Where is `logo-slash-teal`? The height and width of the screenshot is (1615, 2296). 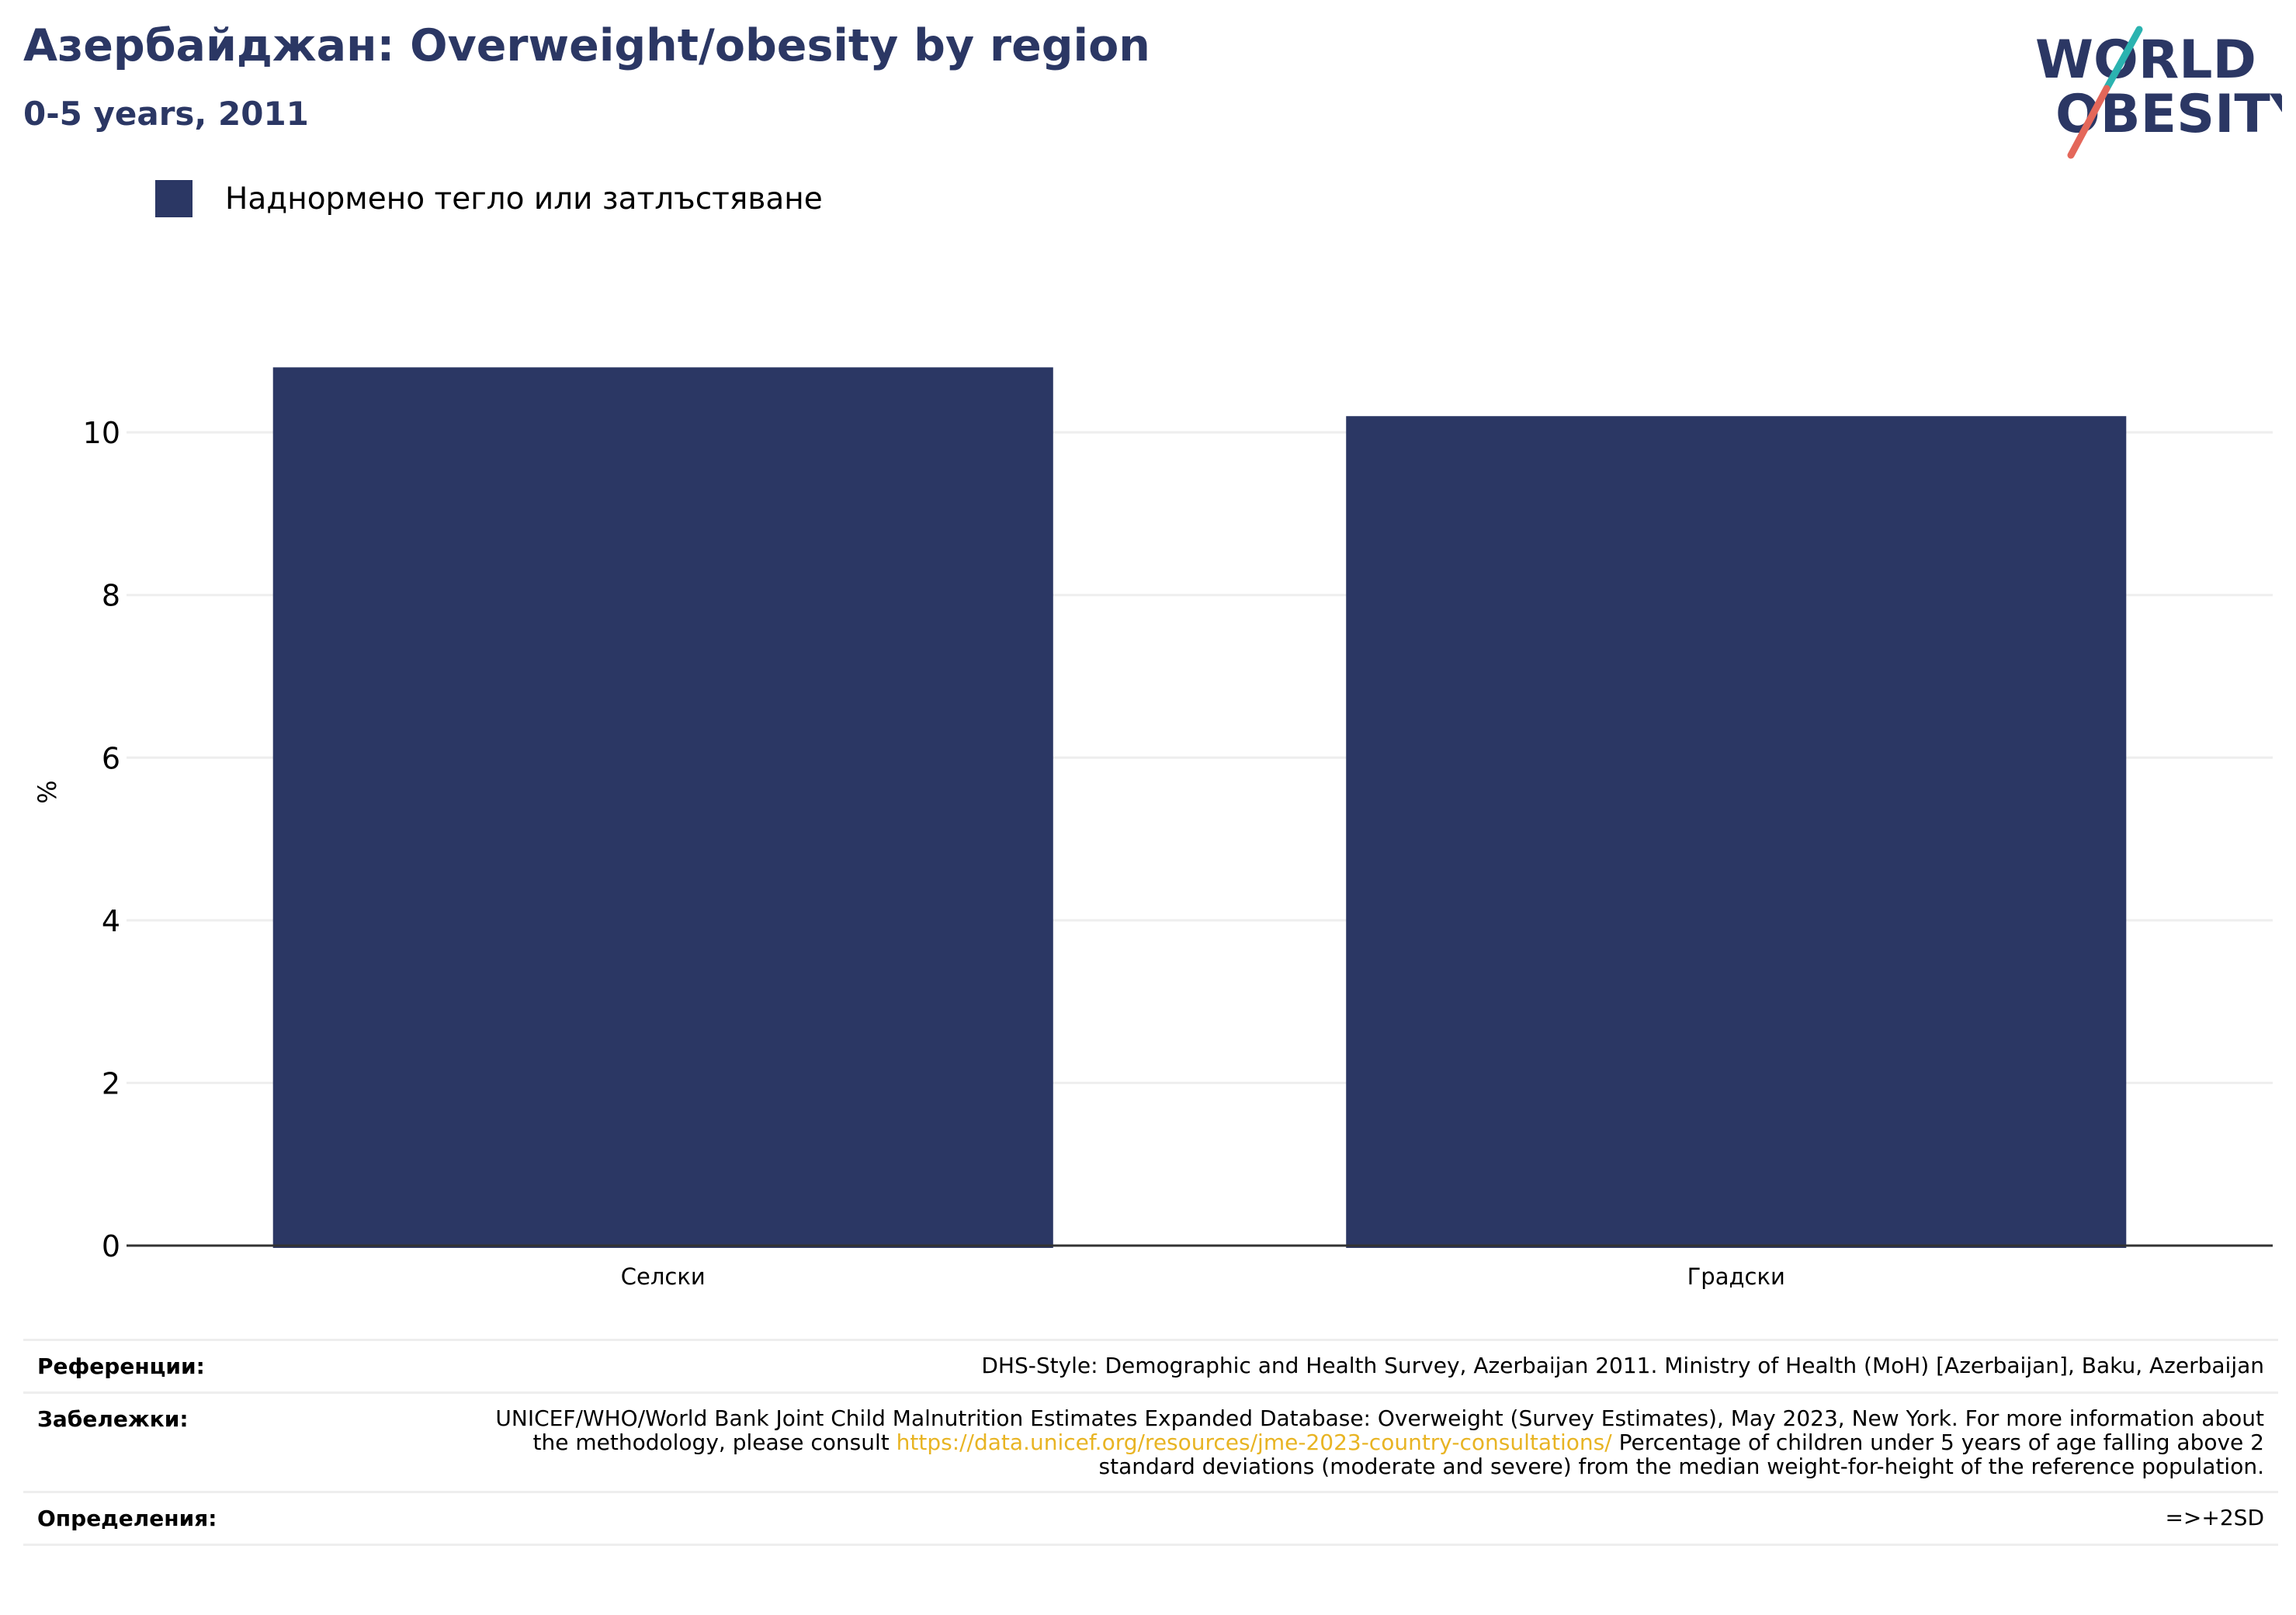
logo-slash-teal is located at coordinates (2123, 59).